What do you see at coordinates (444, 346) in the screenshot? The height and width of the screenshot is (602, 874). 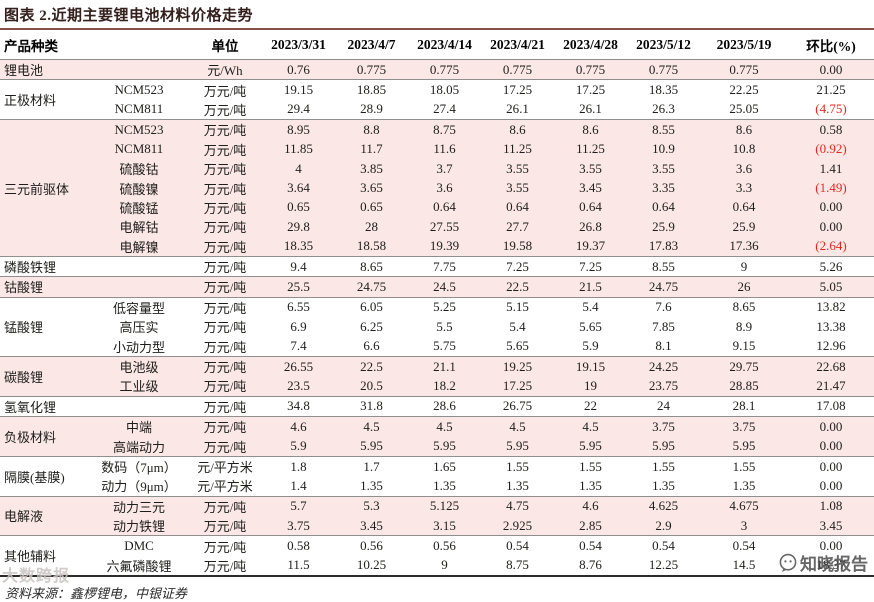 I see `cell-price: 5.75` at bounding box center [444, 346].